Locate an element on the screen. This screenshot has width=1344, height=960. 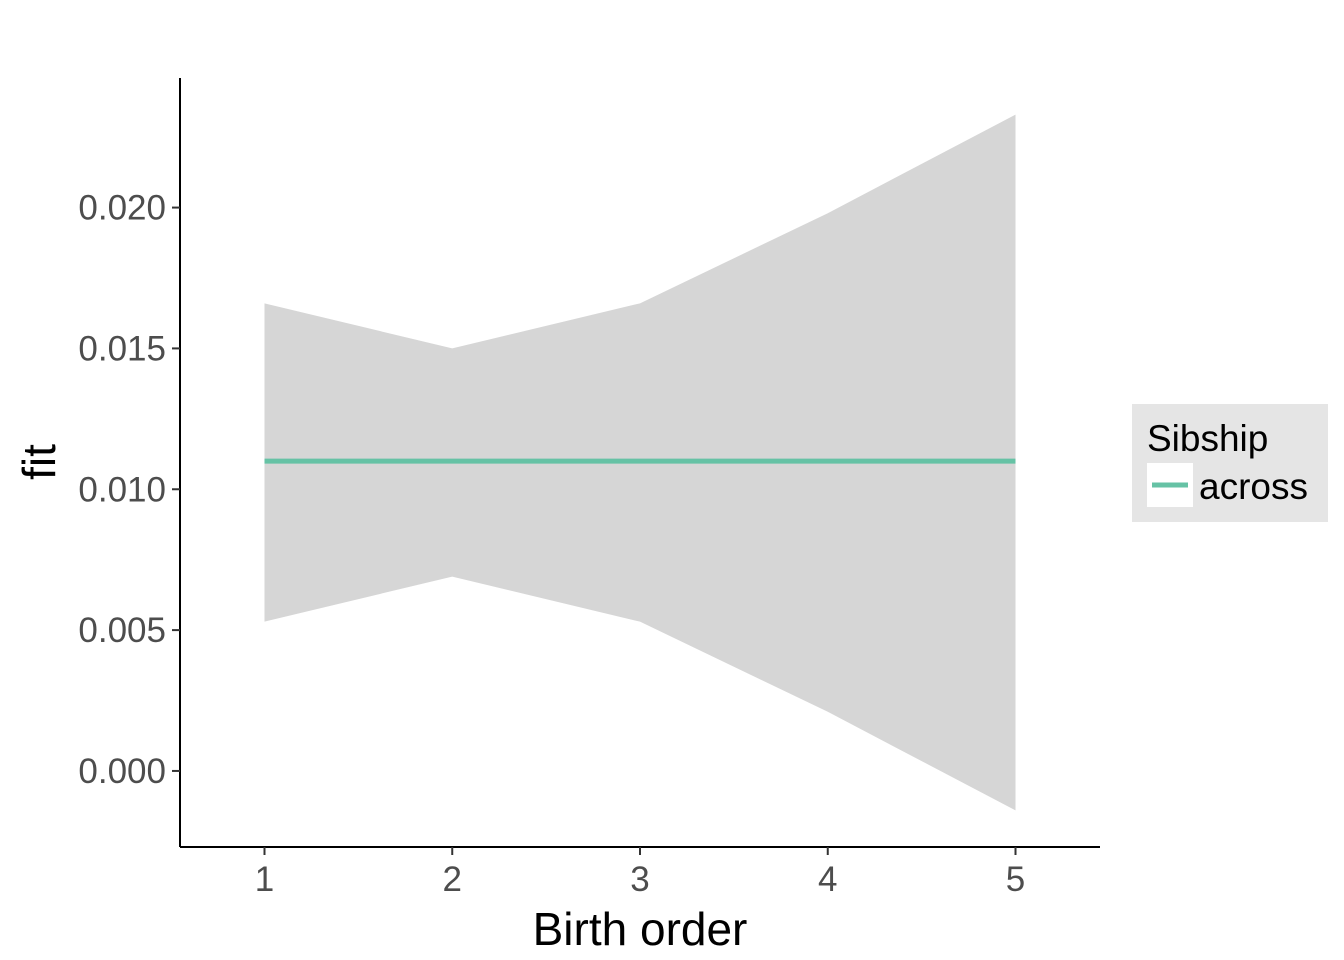
legend-label: across is located at coordinates (1253, 486).